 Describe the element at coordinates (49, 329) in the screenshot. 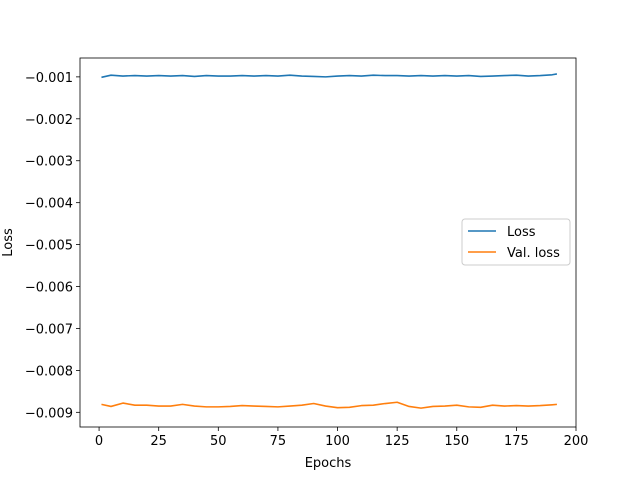

I see `y-tick-label: −0.007` at that location.